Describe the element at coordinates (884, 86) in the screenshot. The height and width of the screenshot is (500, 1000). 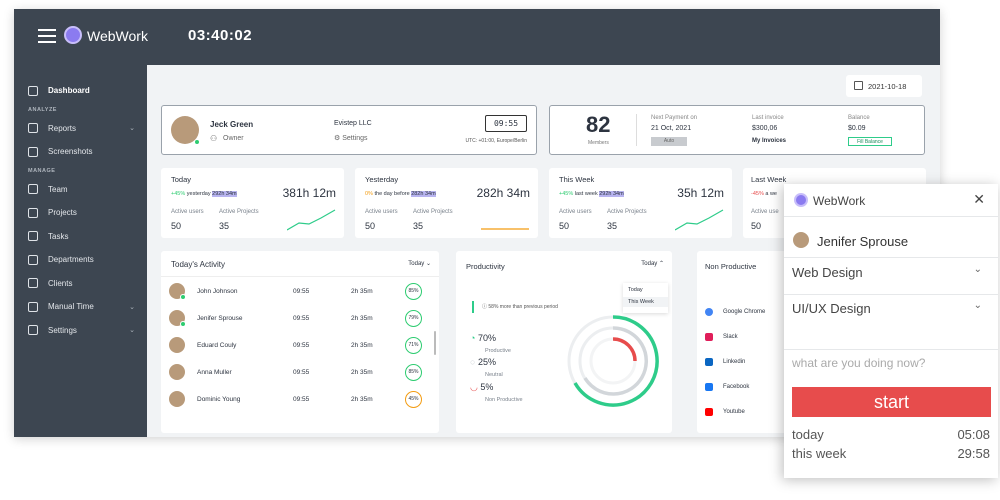
I see `date-picker: 2021-10-18` at that location.